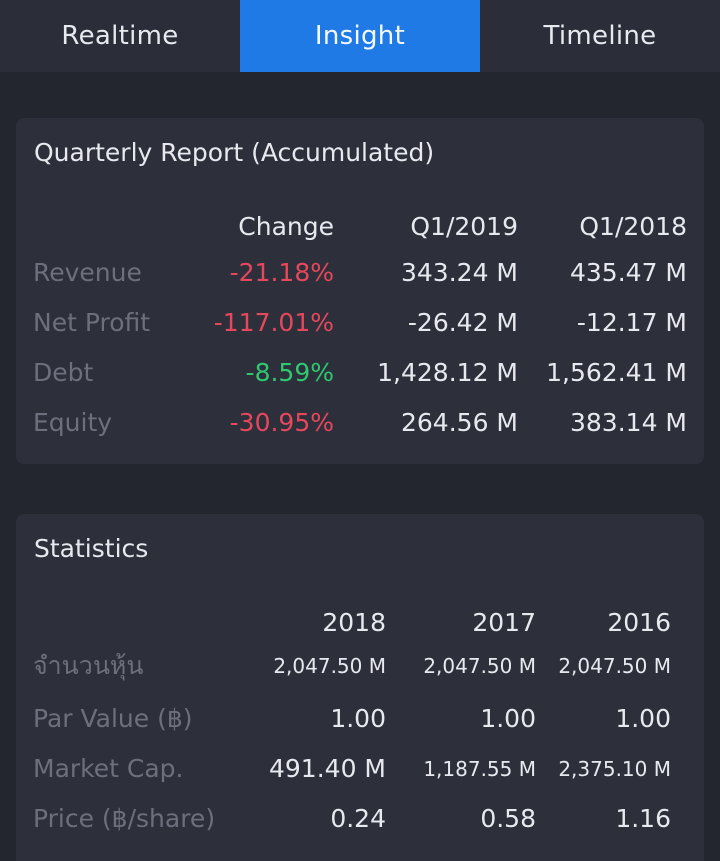  Describe the element at coordinates (631, 322) in the screenshot. I see `q1-2018-value: -12.17 M` at that location.